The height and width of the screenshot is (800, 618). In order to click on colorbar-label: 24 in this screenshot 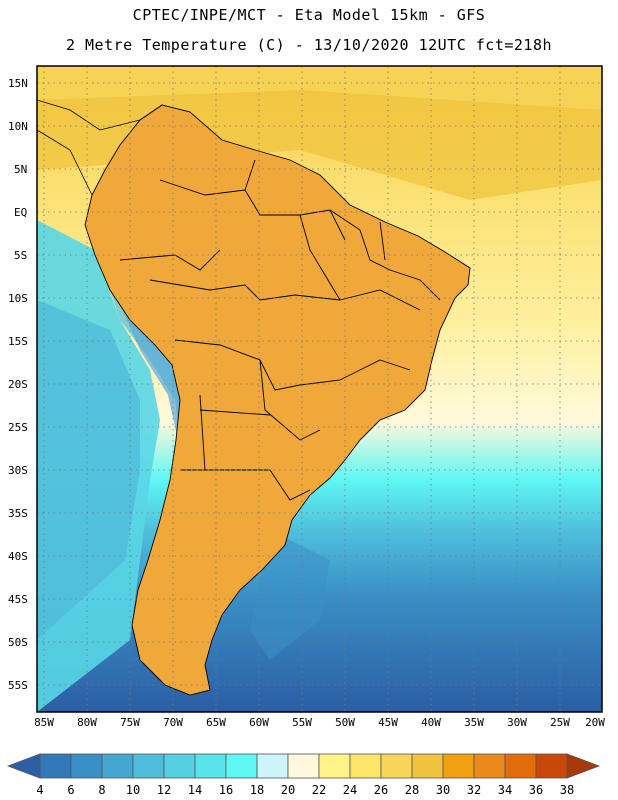, I will do `click(350, 790)`.